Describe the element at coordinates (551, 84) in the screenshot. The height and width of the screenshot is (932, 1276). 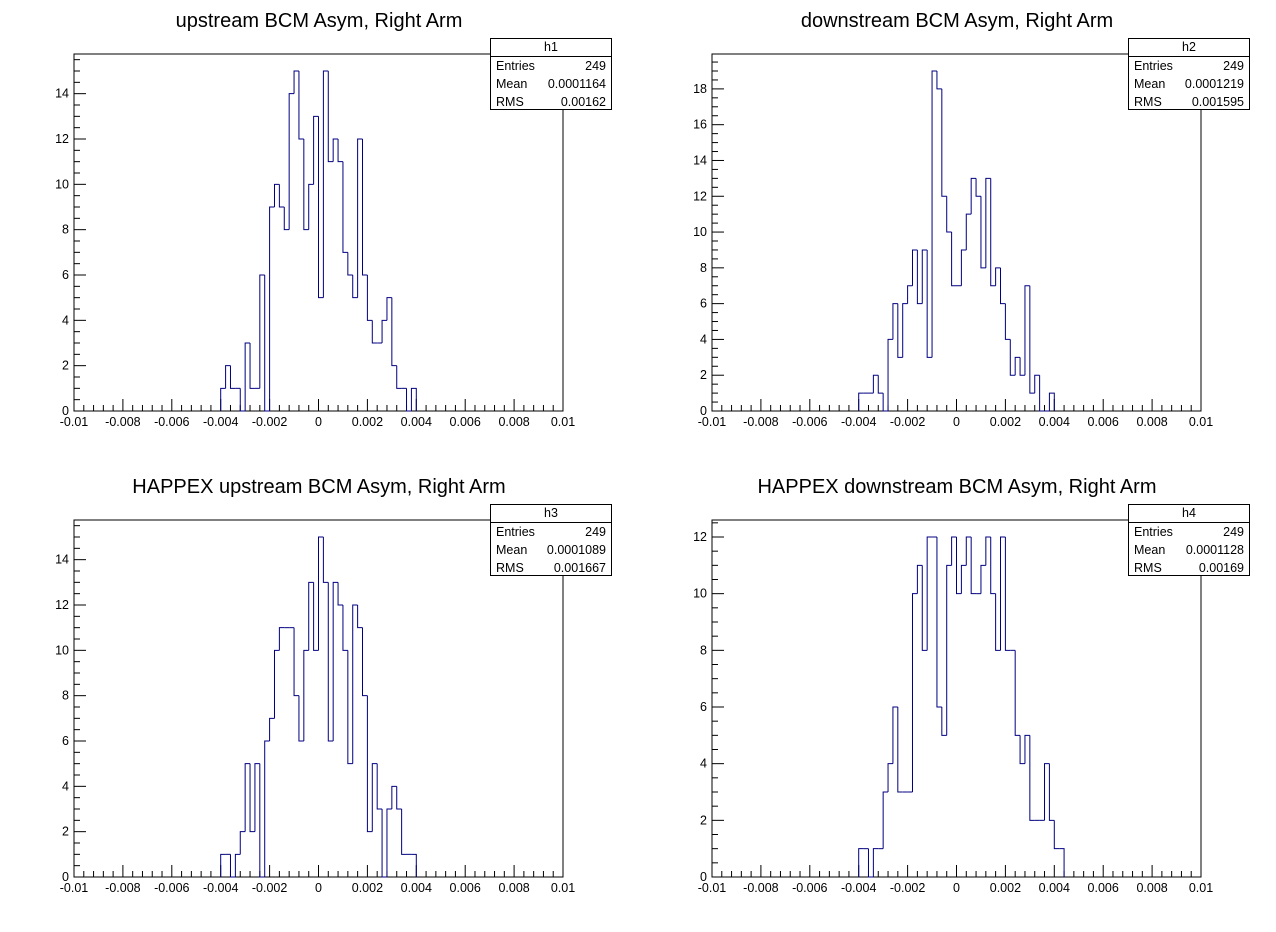
I see `stats-mean-row: Mean 0.0001164` at that location.